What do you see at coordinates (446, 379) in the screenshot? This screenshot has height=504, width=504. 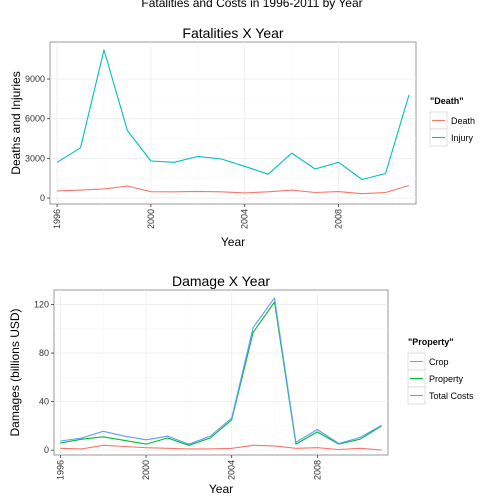 I see `legend-label: Property` at bounding box center [446, 379].